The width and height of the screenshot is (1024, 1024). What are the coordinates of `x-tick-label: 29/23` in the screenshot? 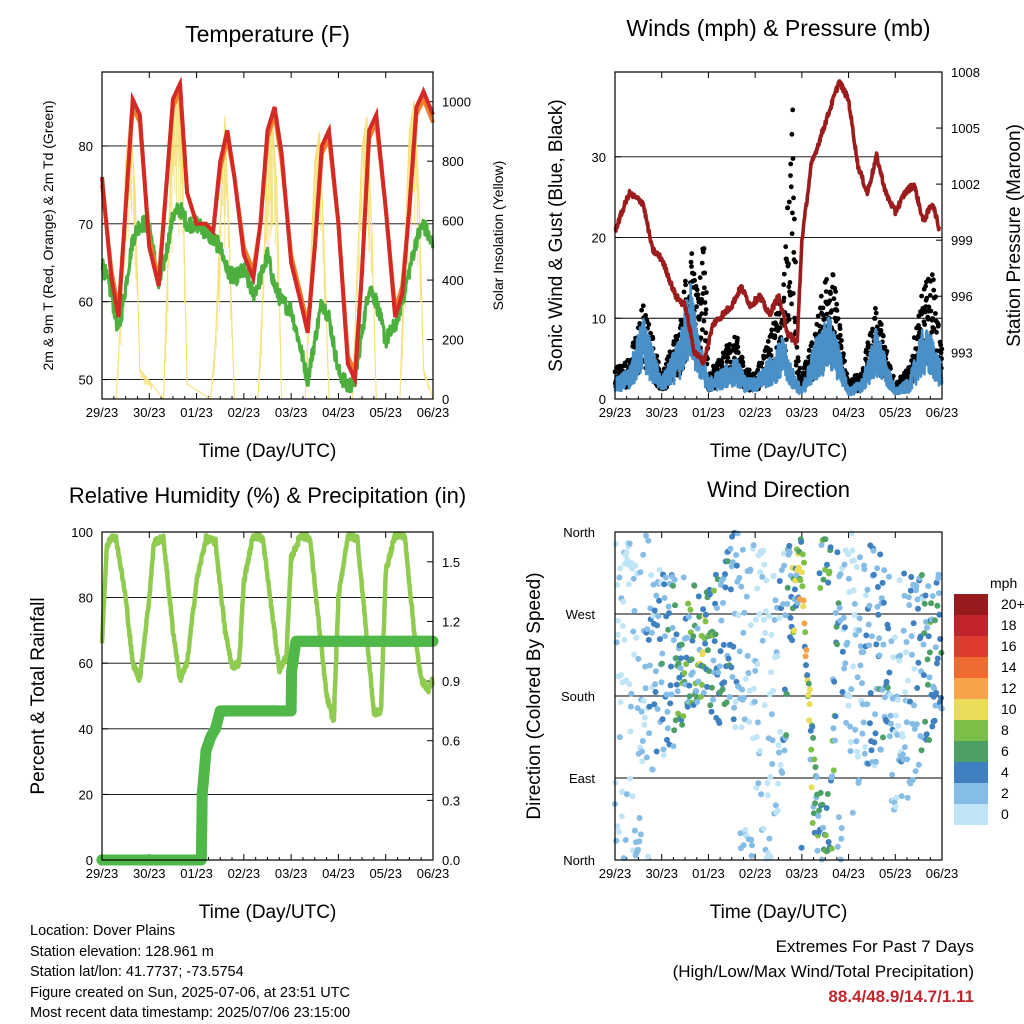 It's located at (102, 873).